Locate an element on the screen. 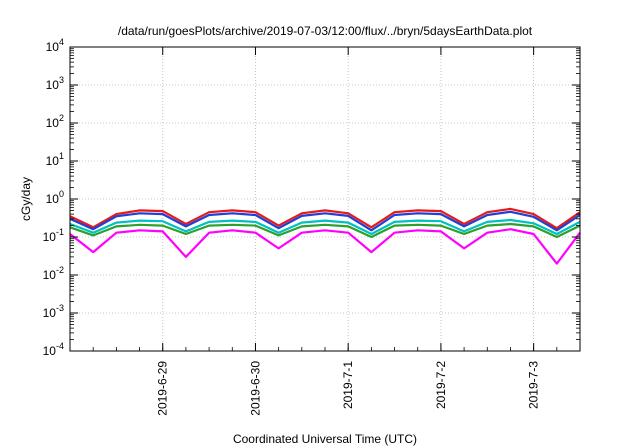 The image size is (640, 448). y-tick-label: 10³ is located at coordinates (55, 83).